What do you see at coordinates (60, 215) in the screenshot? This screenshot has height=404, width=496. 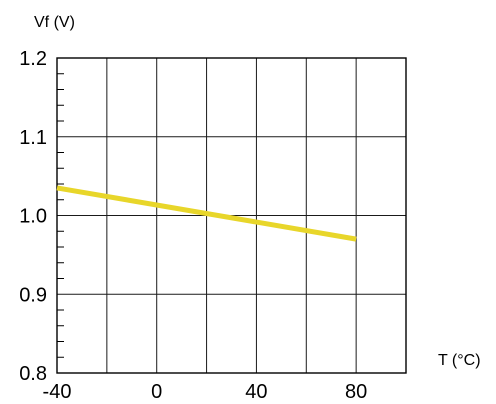 I see `y-axis-minor-ticks` at bounding box center [60, 215].